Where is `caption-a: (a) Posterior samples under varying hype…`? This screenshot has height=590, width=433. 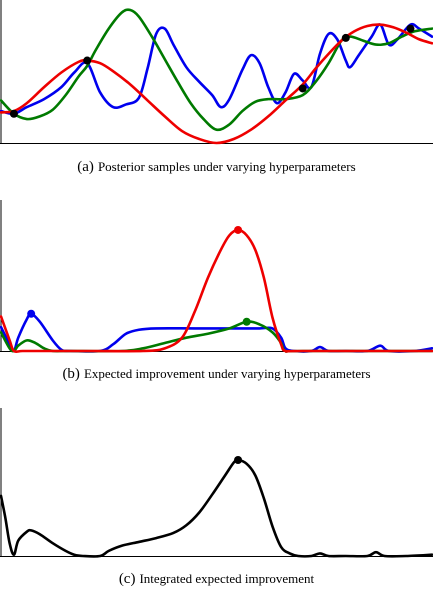
caption-a: (a) Posterior samples under varying hype… is located at coordinates (216, 167).